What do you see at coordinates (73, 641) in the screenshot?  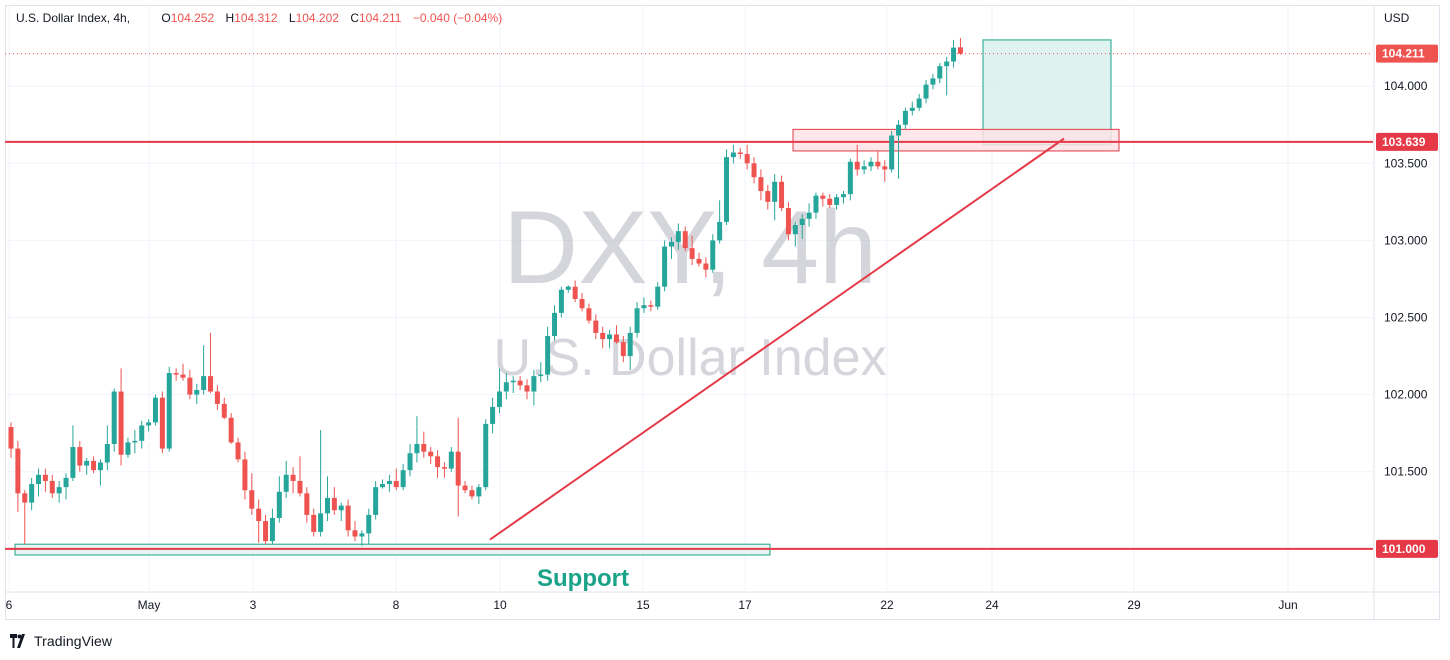 I see `footer-brand: TradingView` at bounding box center [73, 641].